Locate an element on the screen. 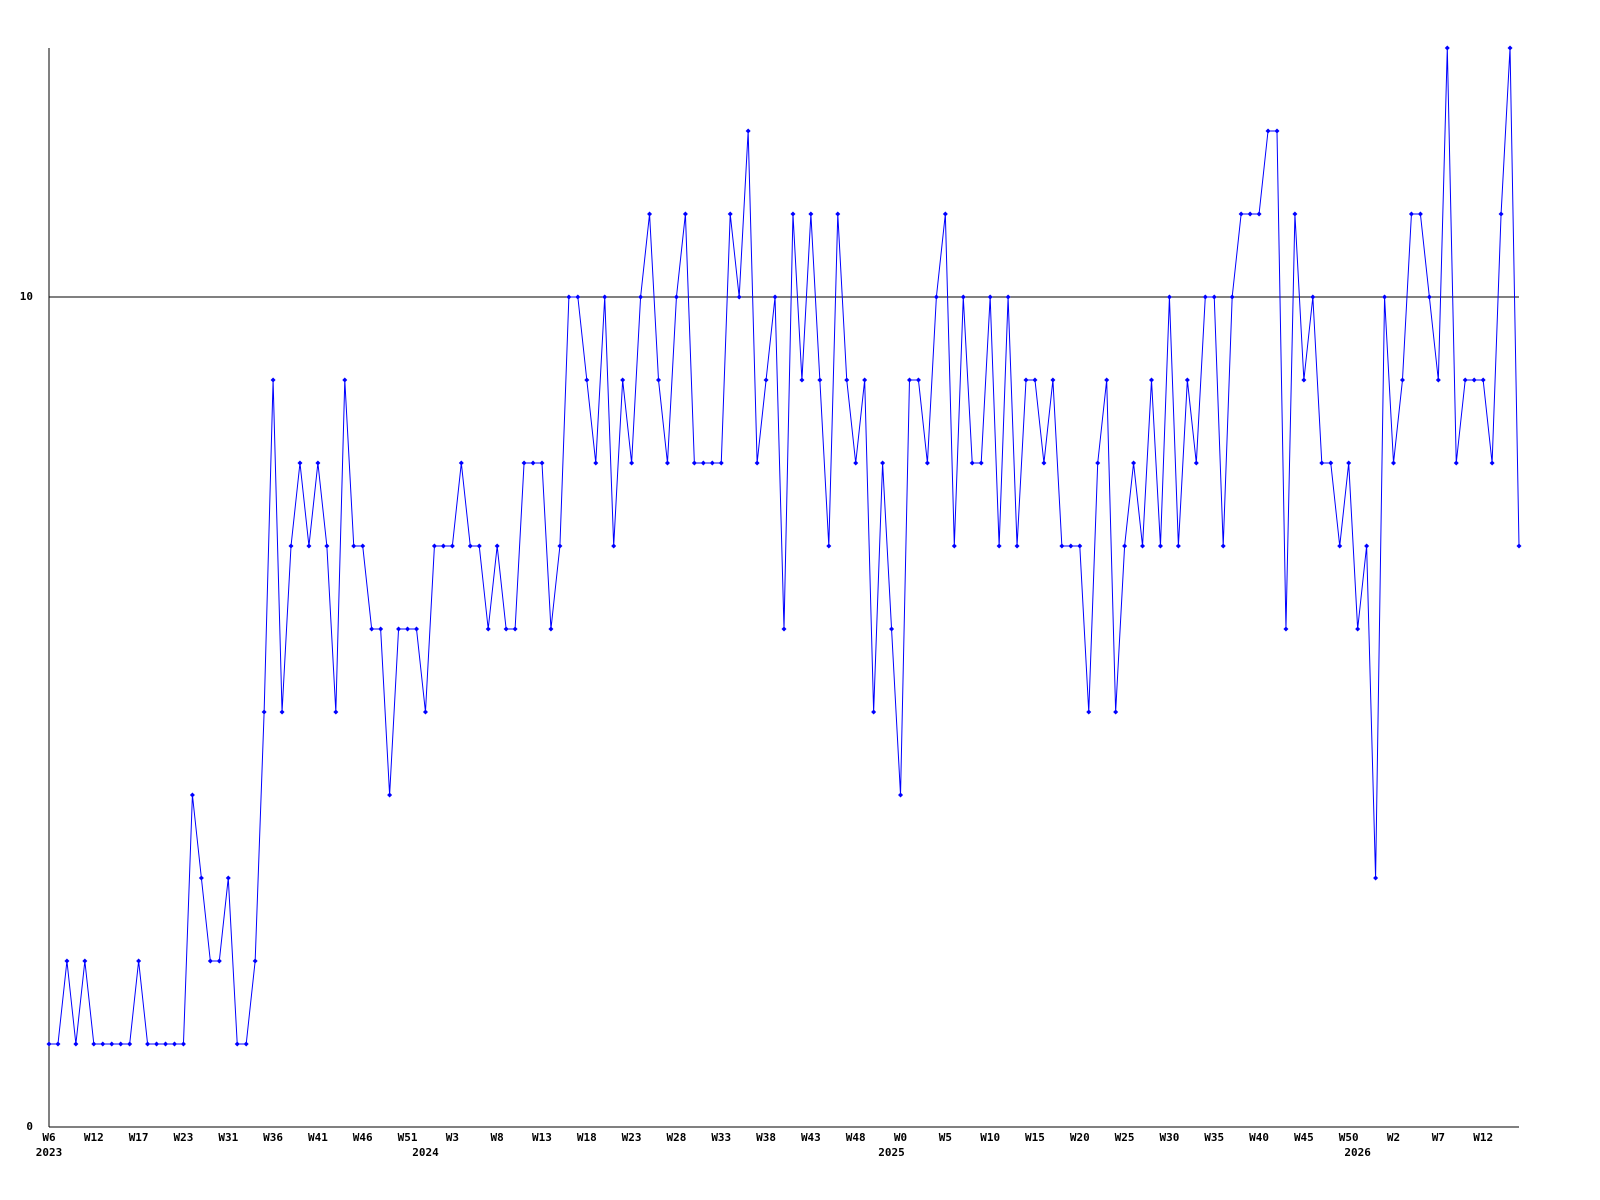 The width and height of the screenshot is (1600, 1200). x-tick-label: W15 is located at coordinates (1035, 1137).